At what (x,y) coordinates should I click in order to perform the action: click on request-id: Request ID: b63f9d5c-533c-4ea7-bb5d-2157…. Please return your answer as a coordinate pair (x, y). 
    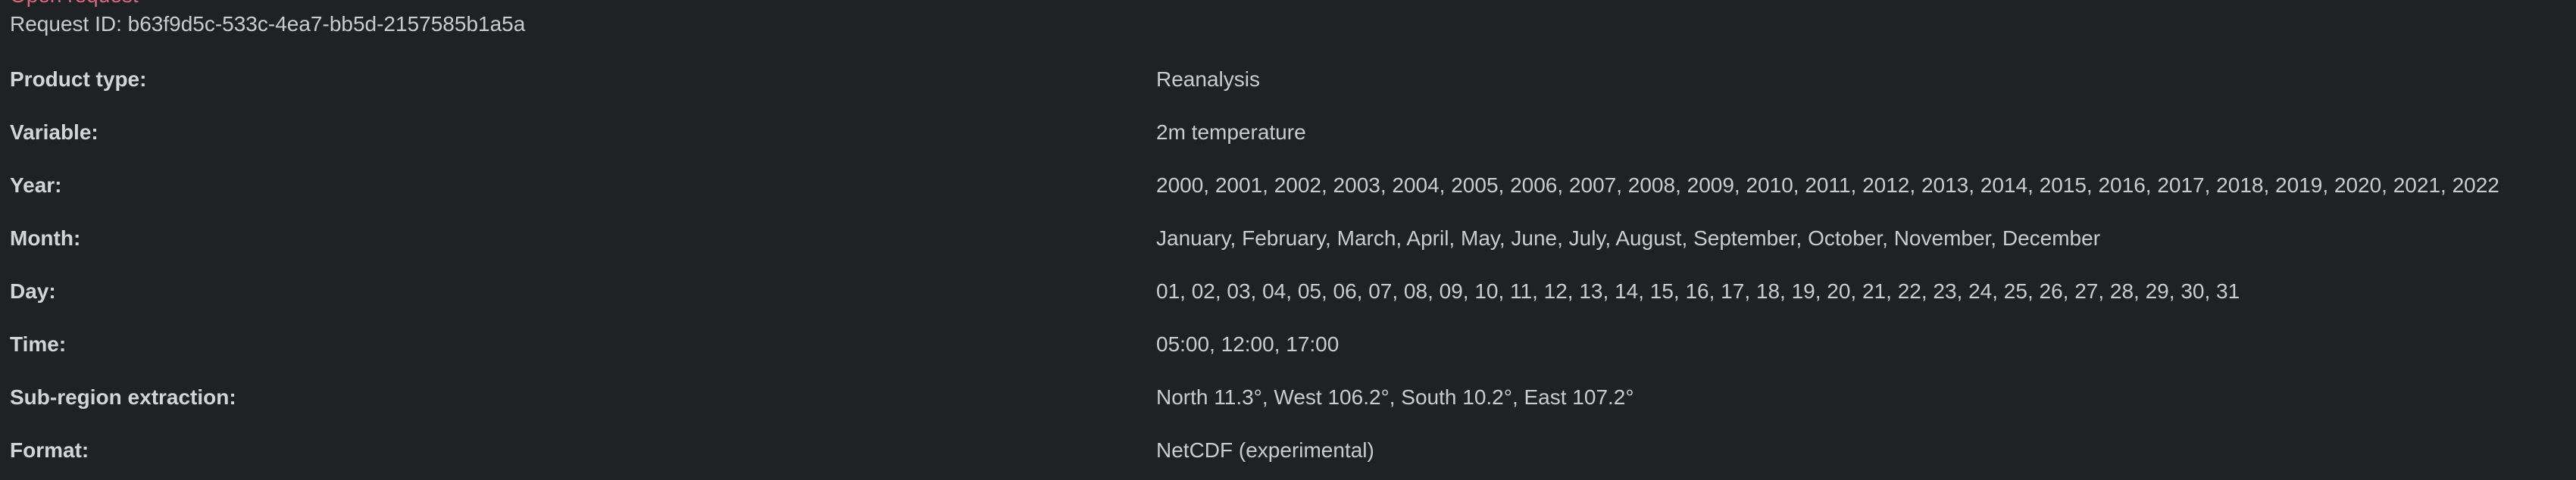
    Looking at the image, I should click on (268, 24).